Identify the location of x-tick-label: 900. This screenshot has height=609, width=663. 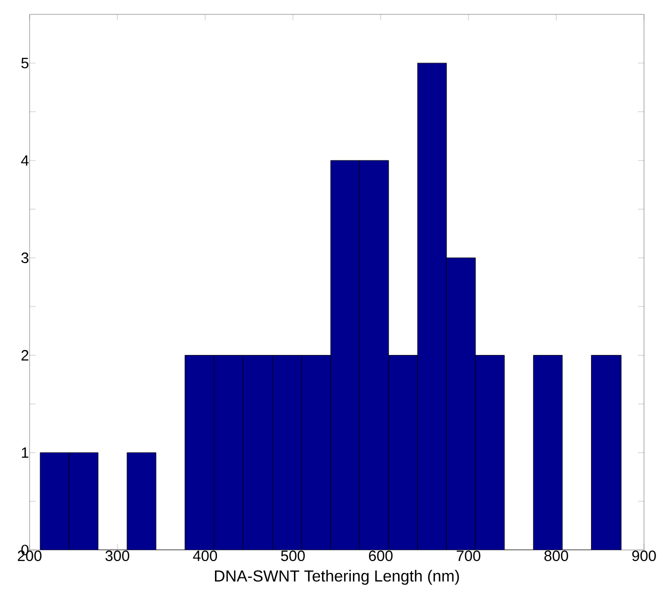
(644, 556).